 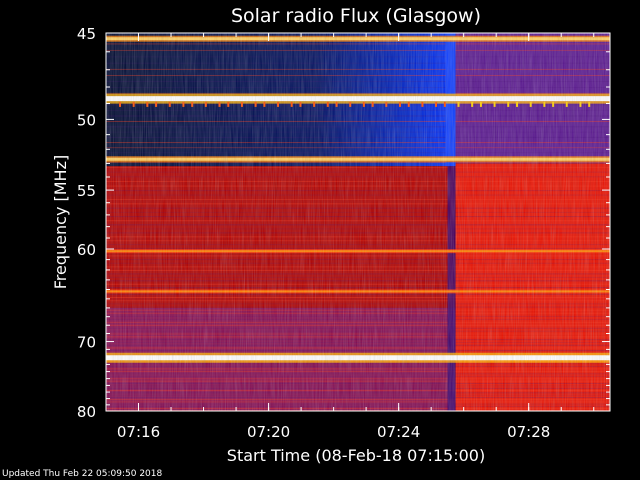 I want to click on x-tick-label: 07:20, so click(x=268, y=432).